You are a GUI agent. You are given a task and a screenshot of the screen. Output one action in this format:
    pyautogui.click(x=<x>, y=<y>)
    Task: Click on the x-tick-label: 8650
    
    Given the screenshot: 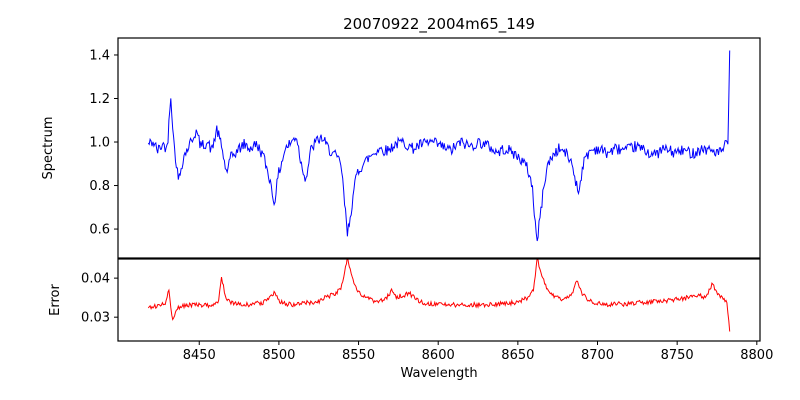 What is the action you would take?
    pyautogui.click(x=517, y=355)
    